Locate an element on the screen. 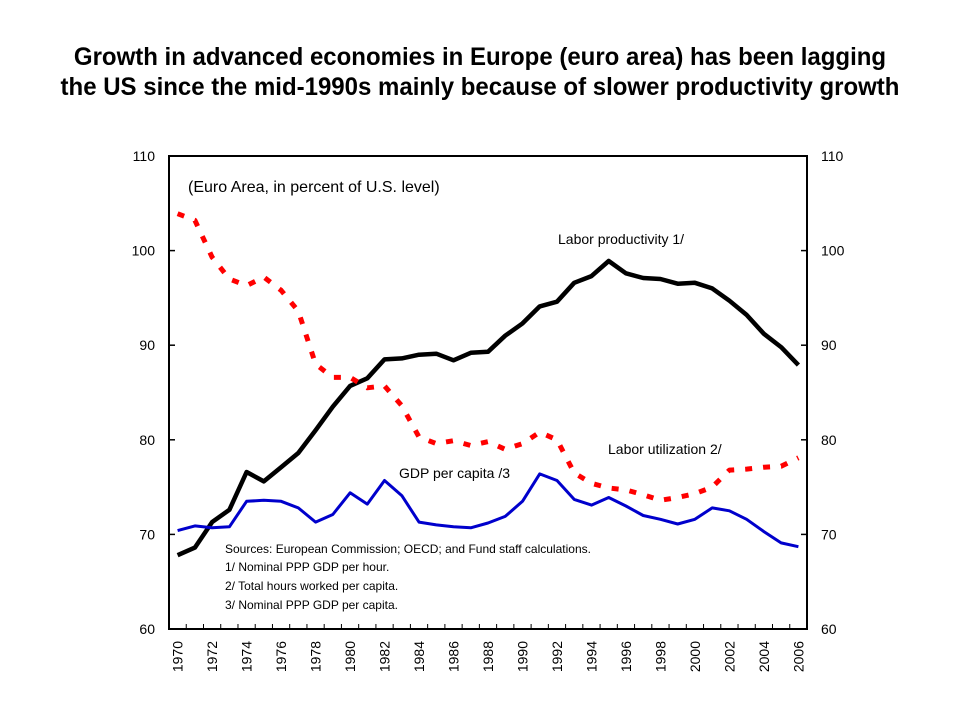 This screenshot has height=720, width=960. x-tick-label: 2004 is located at coordinates (764, 656).